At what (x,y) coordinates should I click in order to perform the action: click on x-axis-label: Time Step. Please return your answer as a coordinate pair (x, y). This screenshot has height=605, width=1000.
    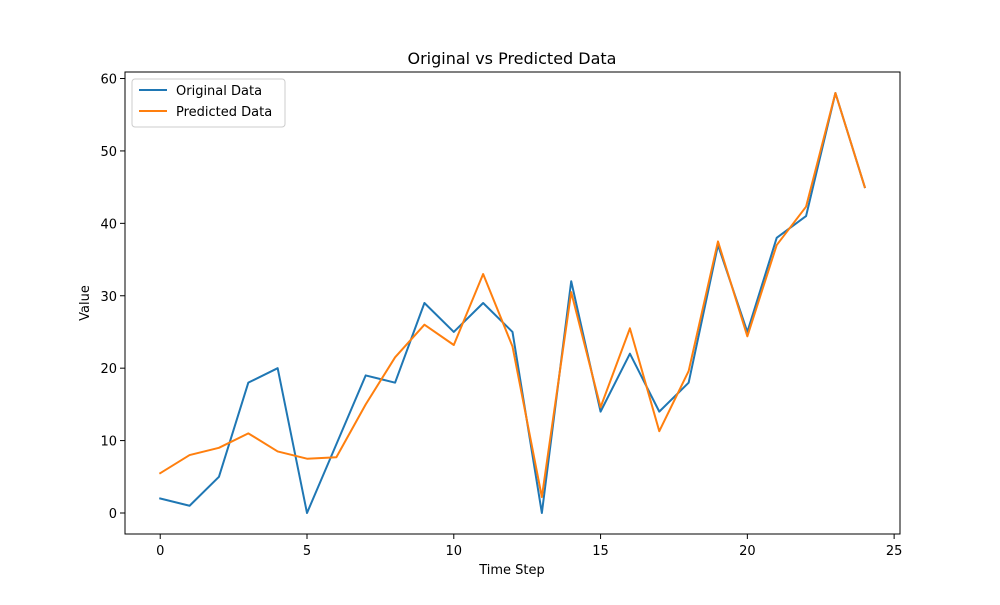
    Looking at the image, I should click on (511, 570).